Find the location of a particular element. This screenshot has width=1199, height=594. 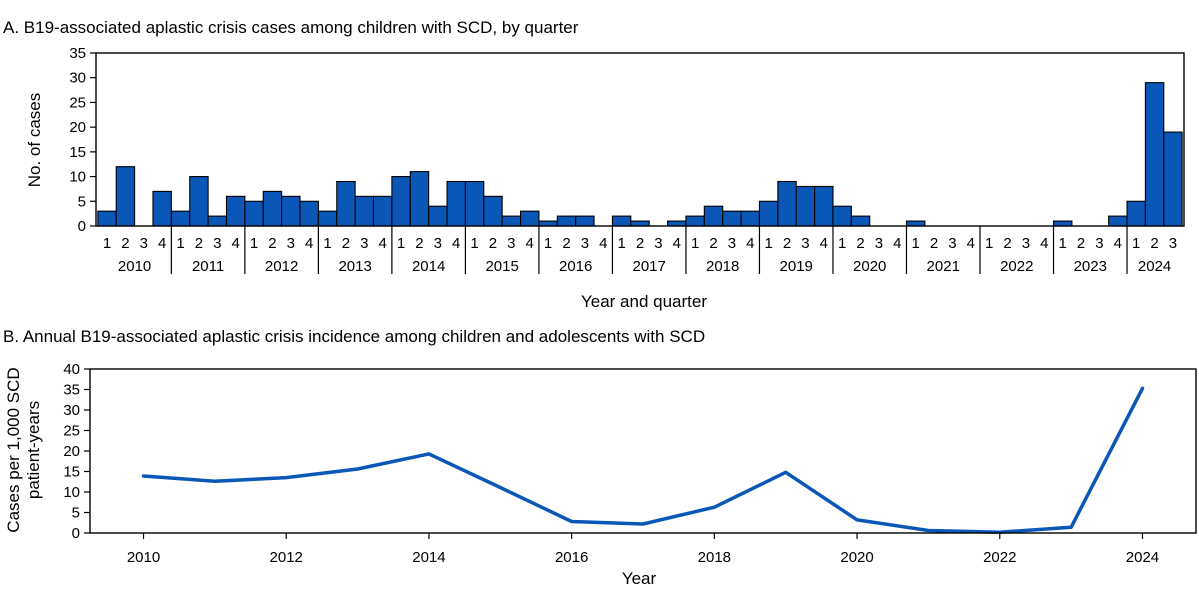

panel-a-year-label: 2021 is located at coordinates (943, 266).